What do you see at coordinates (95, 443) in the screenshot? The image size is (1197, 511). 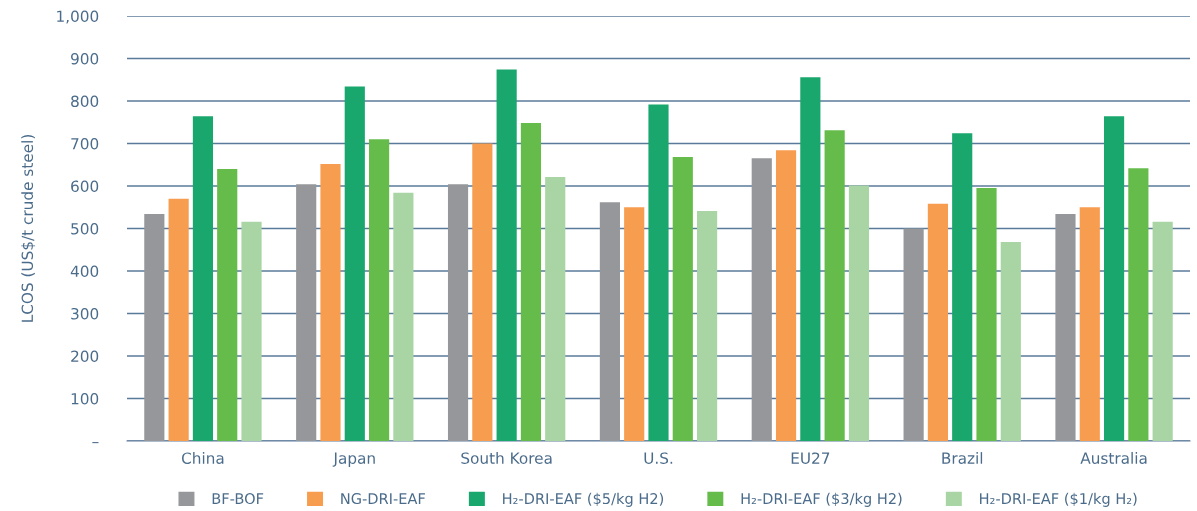 I see `y-tick-label: –` at bounding box center [95, 443].